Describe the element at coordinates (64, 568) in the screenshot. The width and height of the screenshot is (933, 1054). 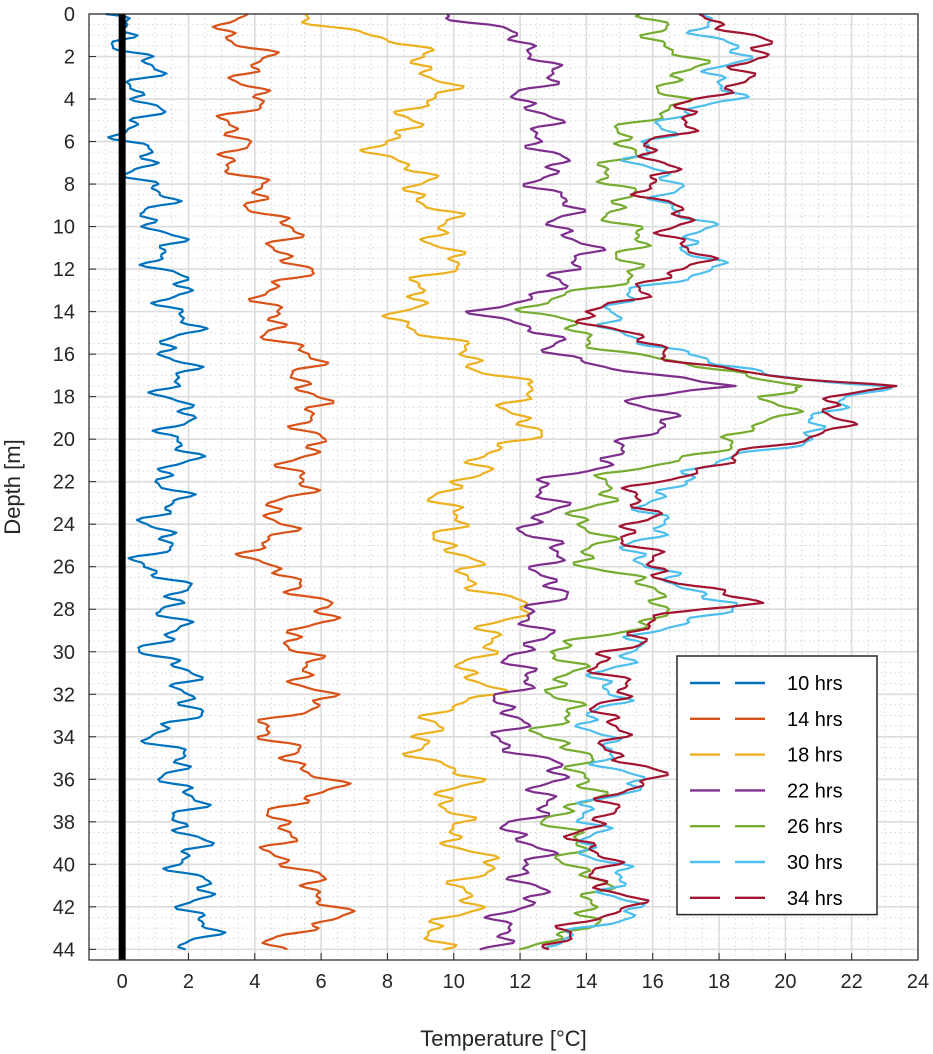
I see `y-tick-label: 26` at that location.